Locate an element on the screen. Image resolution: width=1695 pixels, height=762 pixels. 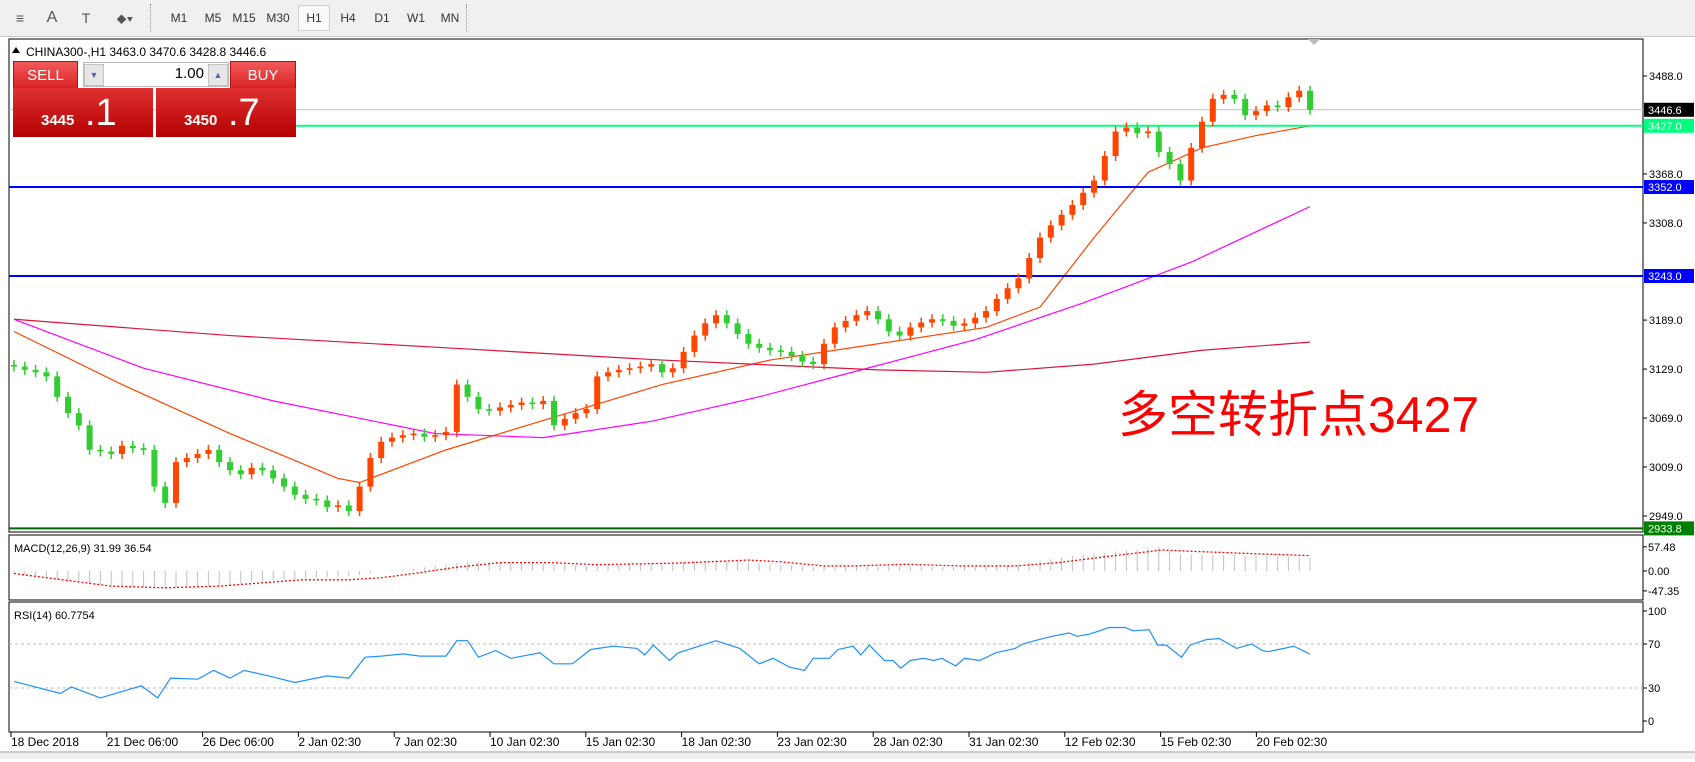
lot-size-input is located at coordinates (156, 73).